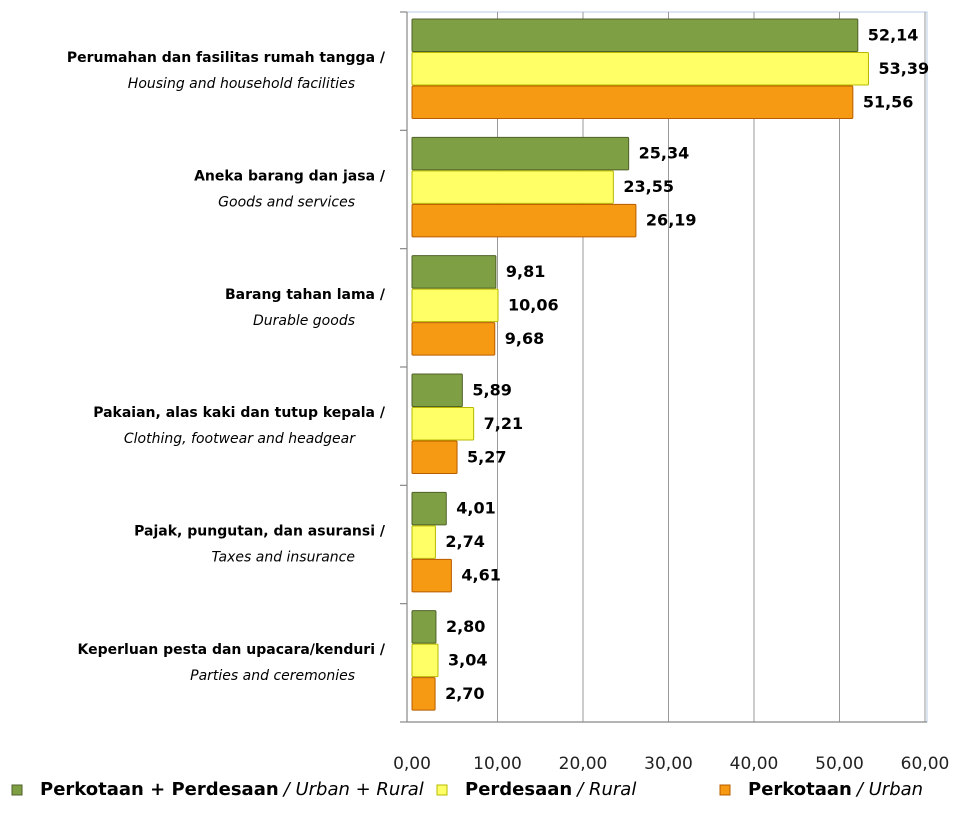  I want to click on legend-entry: Perdesaan / Rural, so click(550, 789).